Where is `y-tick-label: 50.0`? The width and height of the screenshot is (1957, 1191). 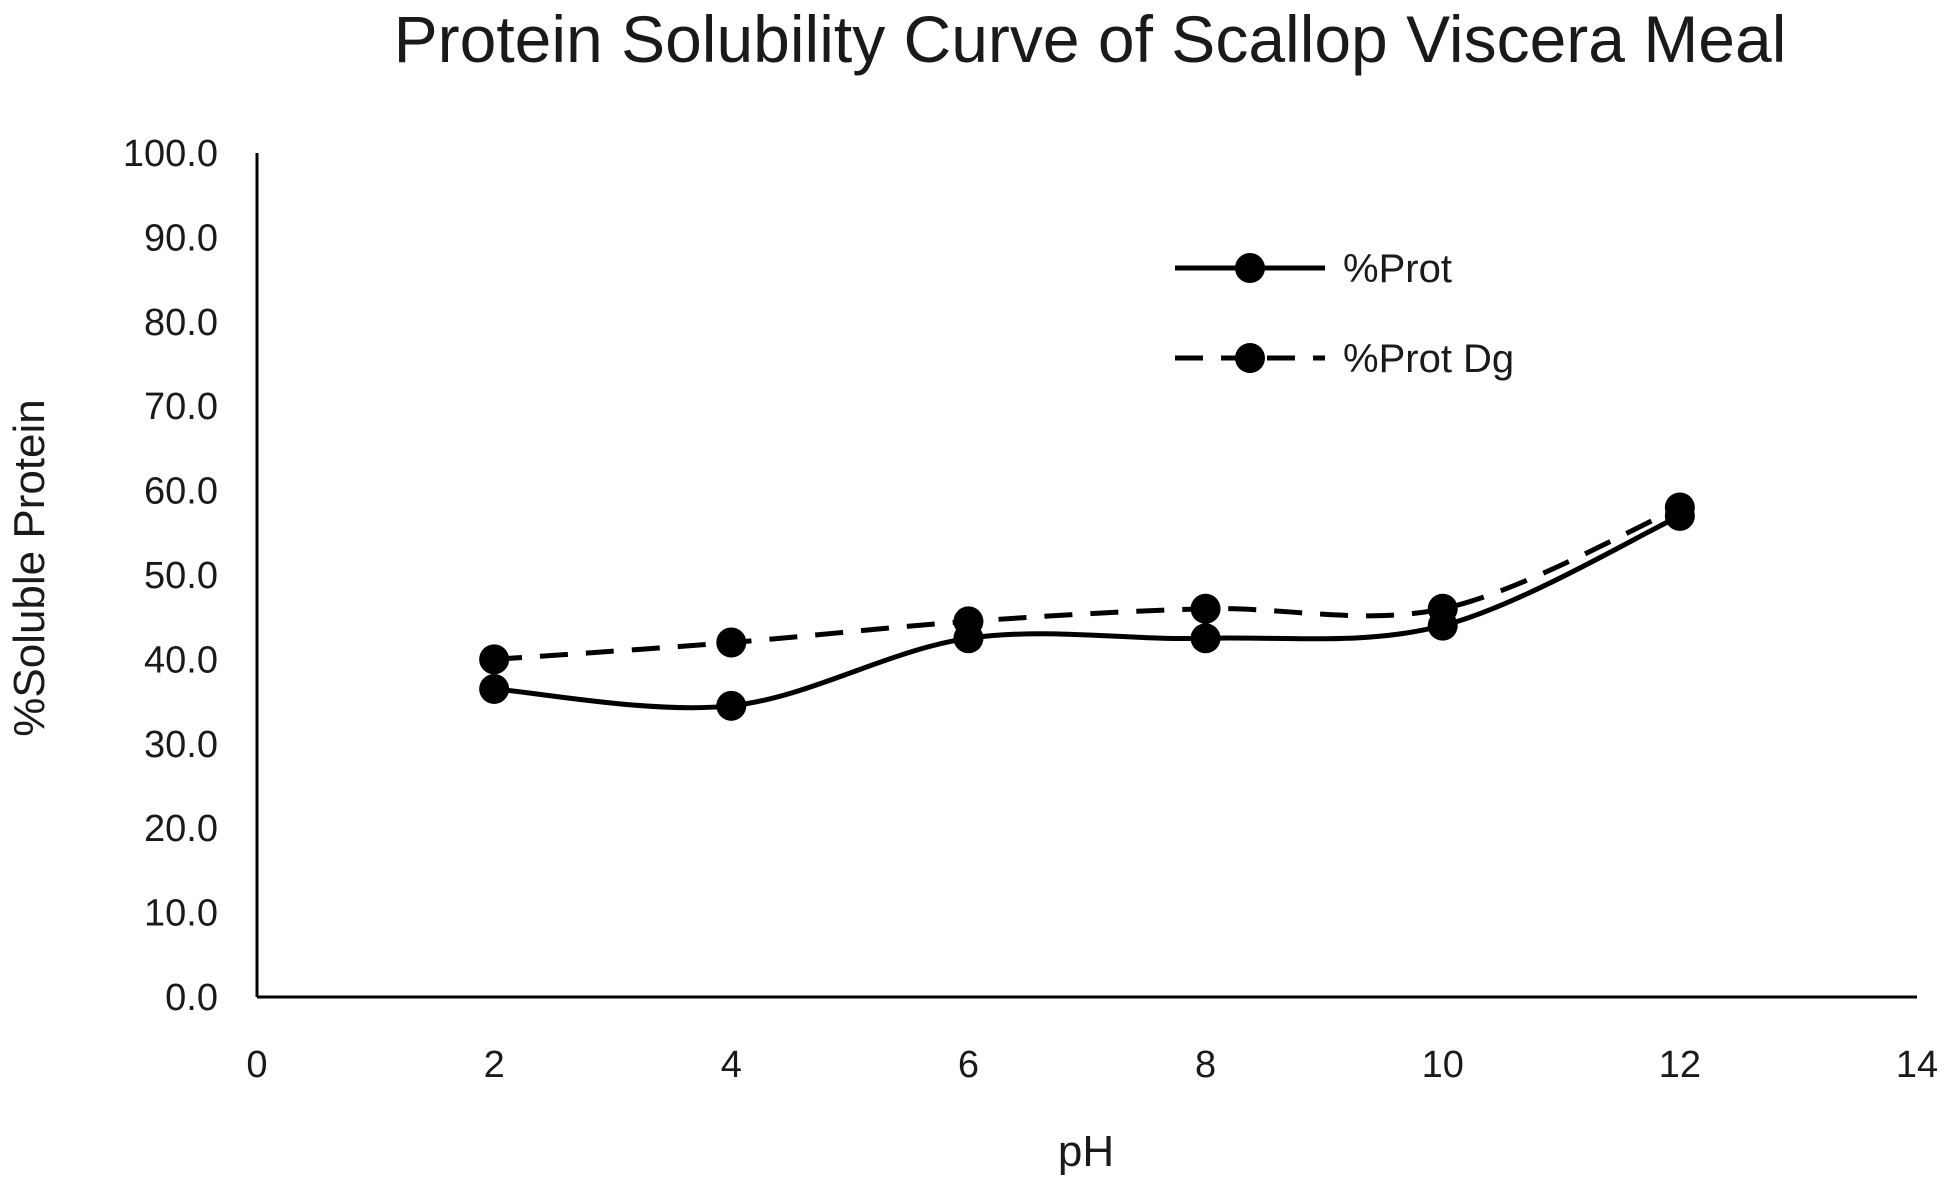 y-tick-label: 50.0 is located at coordinates (181, 576).